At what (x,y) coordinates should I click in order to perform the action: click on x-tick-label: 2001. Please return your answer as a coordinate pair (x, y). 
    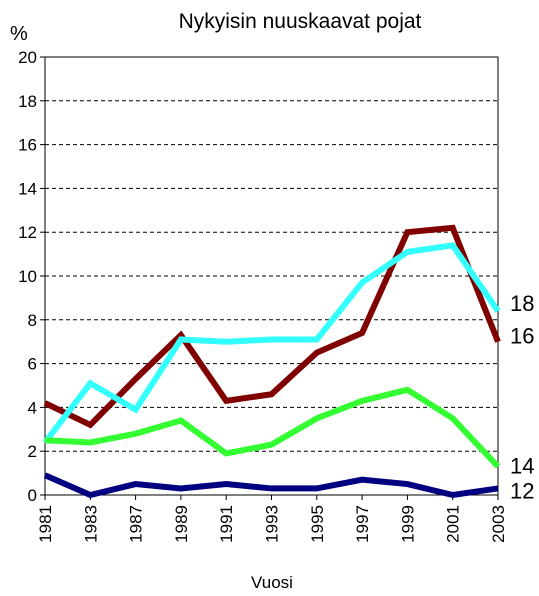
    Looking at the image, I should click on (453, 524).